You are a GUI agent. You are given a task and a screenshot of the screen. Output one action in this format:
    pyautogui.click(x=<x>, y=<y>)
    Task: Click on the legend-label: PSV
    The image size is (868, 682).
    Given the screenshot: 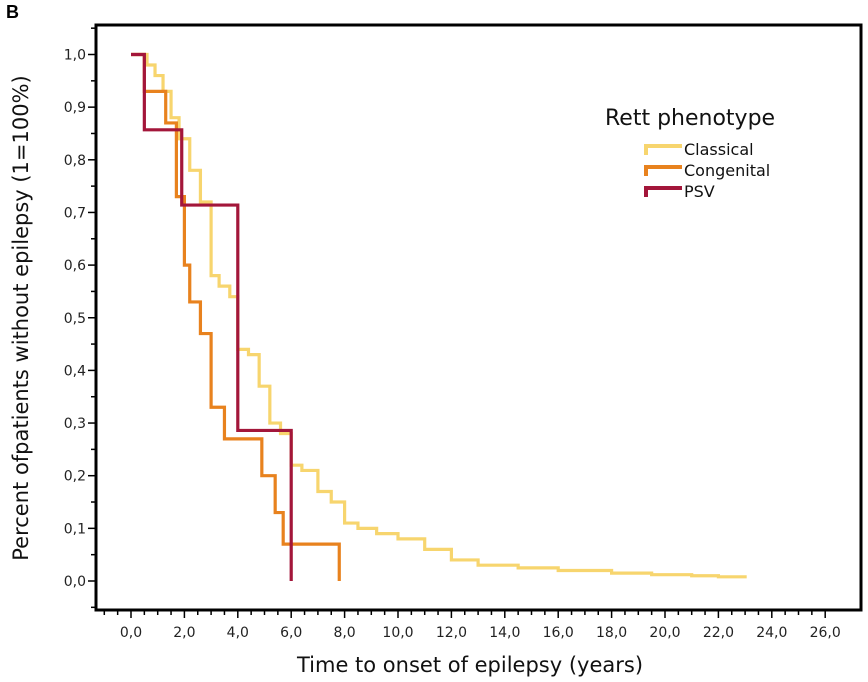 What is the action you would take?
    pyautogui.click(x=699, y=191)
    